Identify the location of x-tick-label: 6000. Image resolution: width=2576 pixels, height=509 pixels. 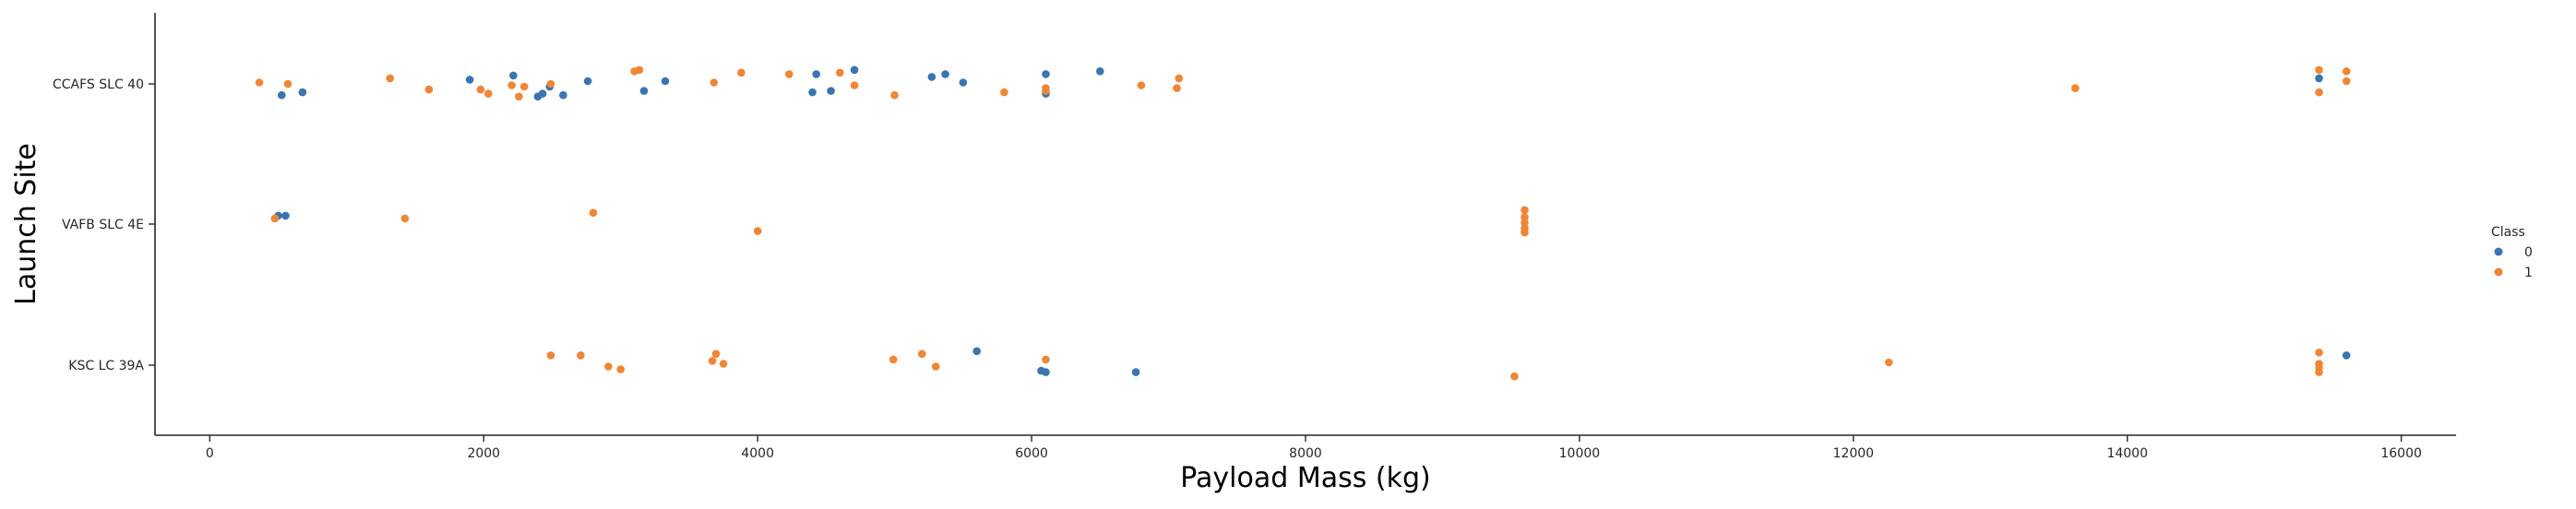
(1031, 454).